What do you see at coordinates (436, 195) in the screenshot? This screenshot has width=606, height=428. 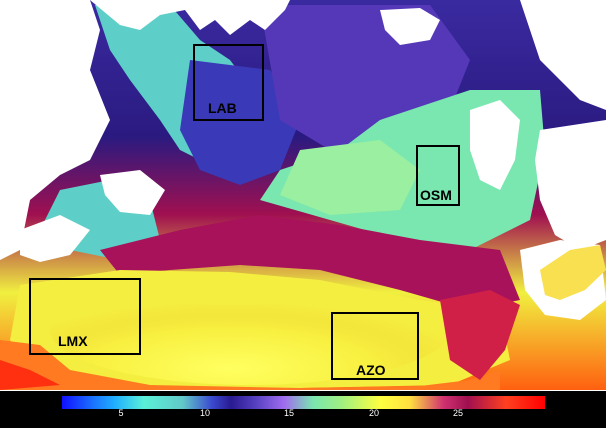 I see `region-label-osm: OSM` at bounding box center [436, 195].